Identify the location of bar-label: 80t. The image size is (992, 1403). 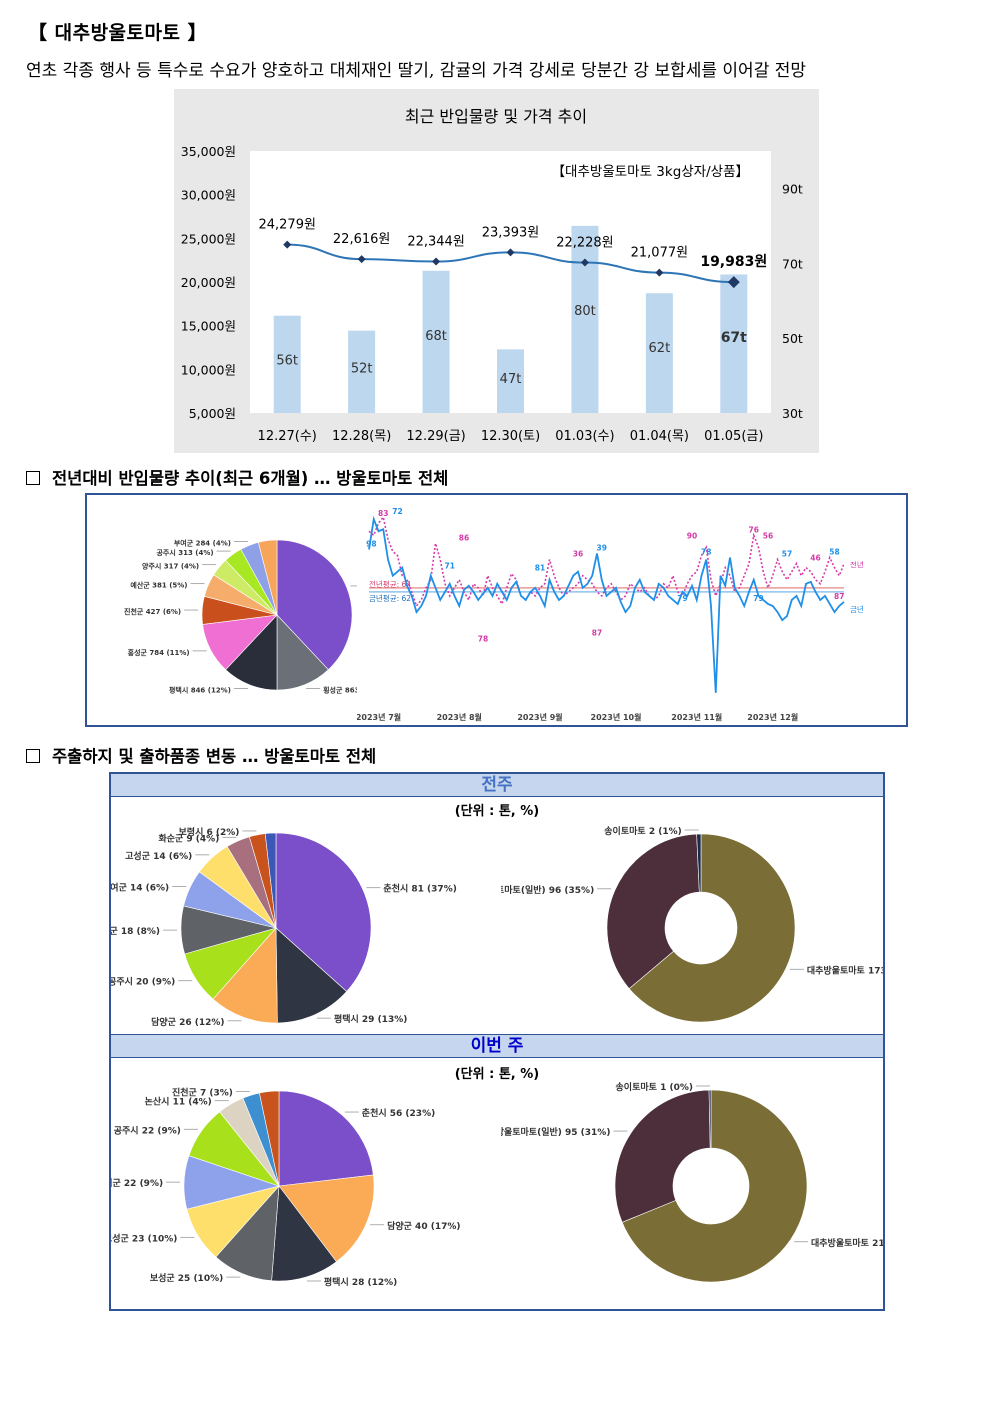
(585, 311).